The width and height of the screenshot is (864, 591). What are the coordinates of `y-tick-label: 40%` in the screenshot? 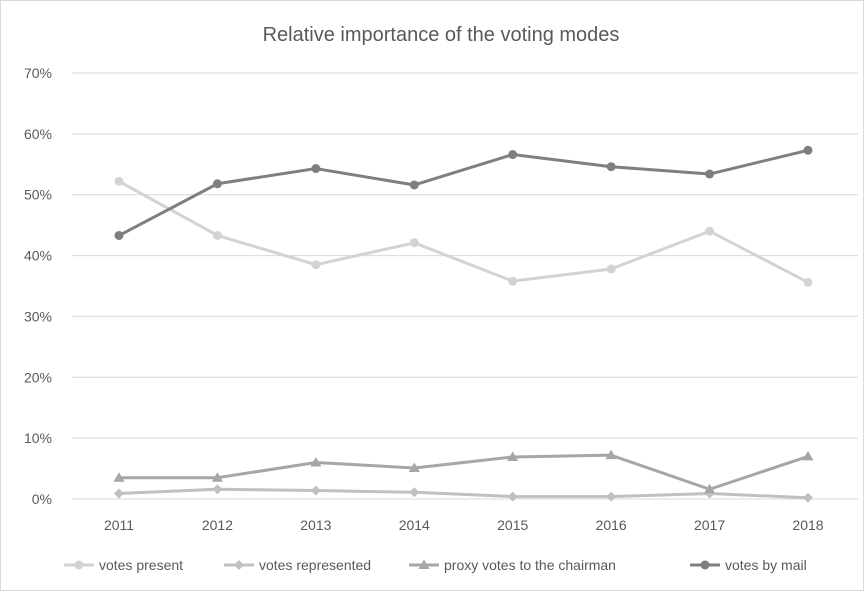 It's located at (38, 256).